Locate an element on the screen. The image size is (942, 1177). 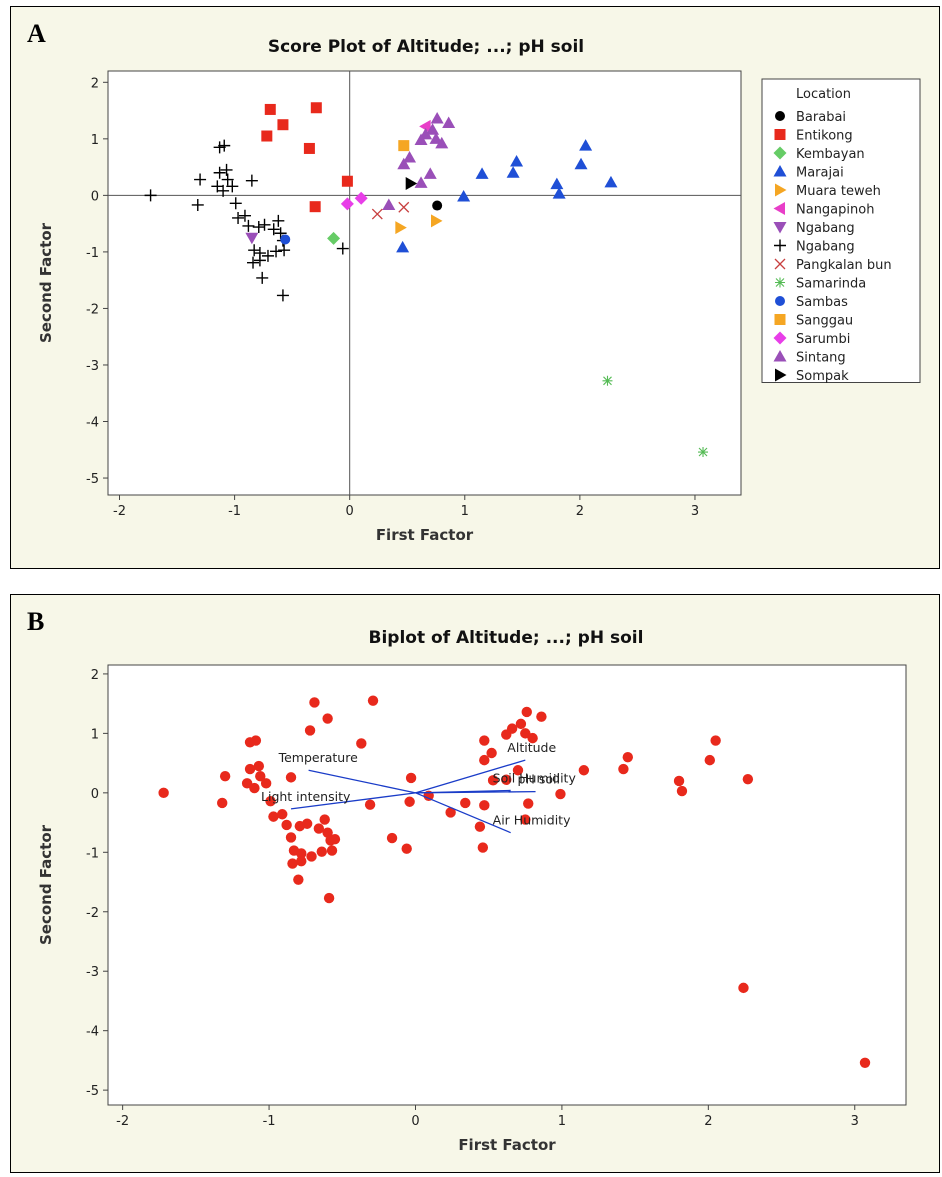
vector-altitude is located at coordinates (470, 776).